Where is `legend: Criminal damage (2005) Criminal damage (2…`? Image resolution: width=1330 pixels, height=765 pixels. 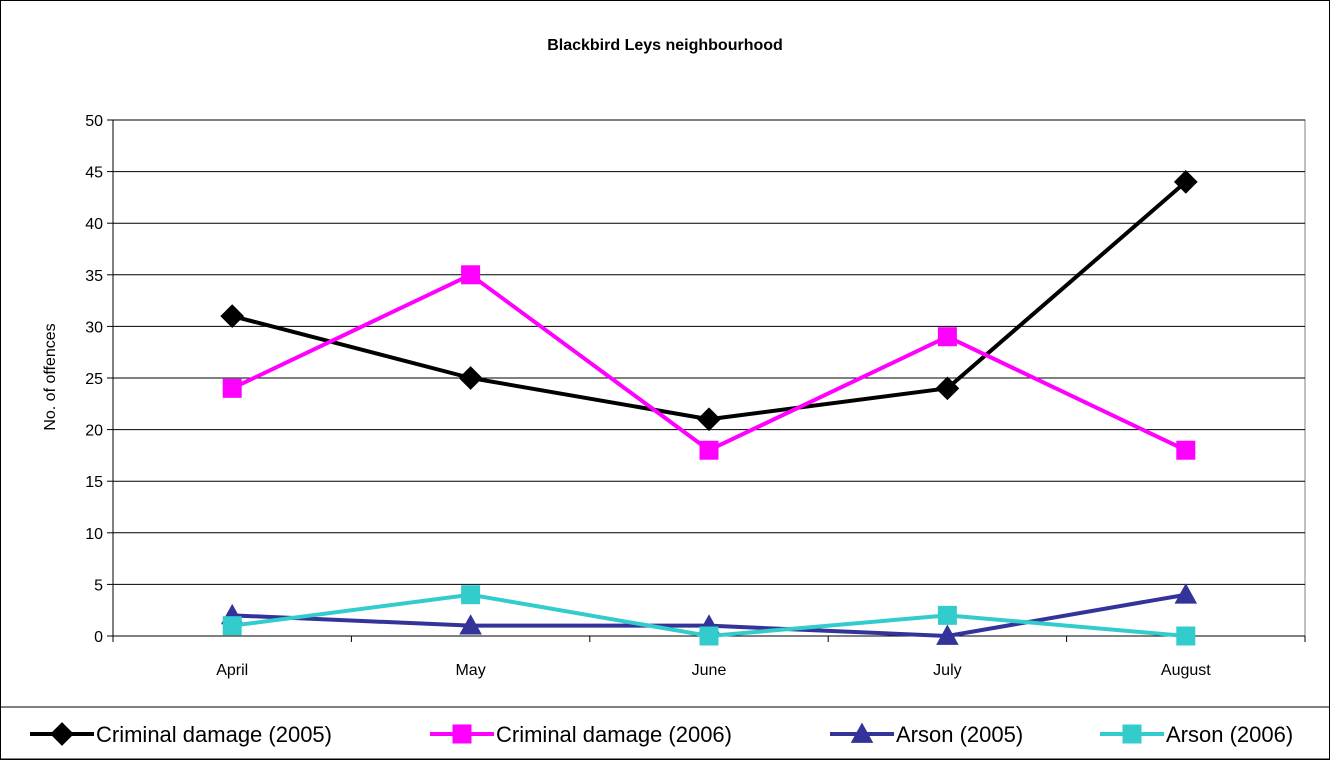 legend: Criminal damage (2005) Criminal damage (2… is located at coordinates (661, 734).